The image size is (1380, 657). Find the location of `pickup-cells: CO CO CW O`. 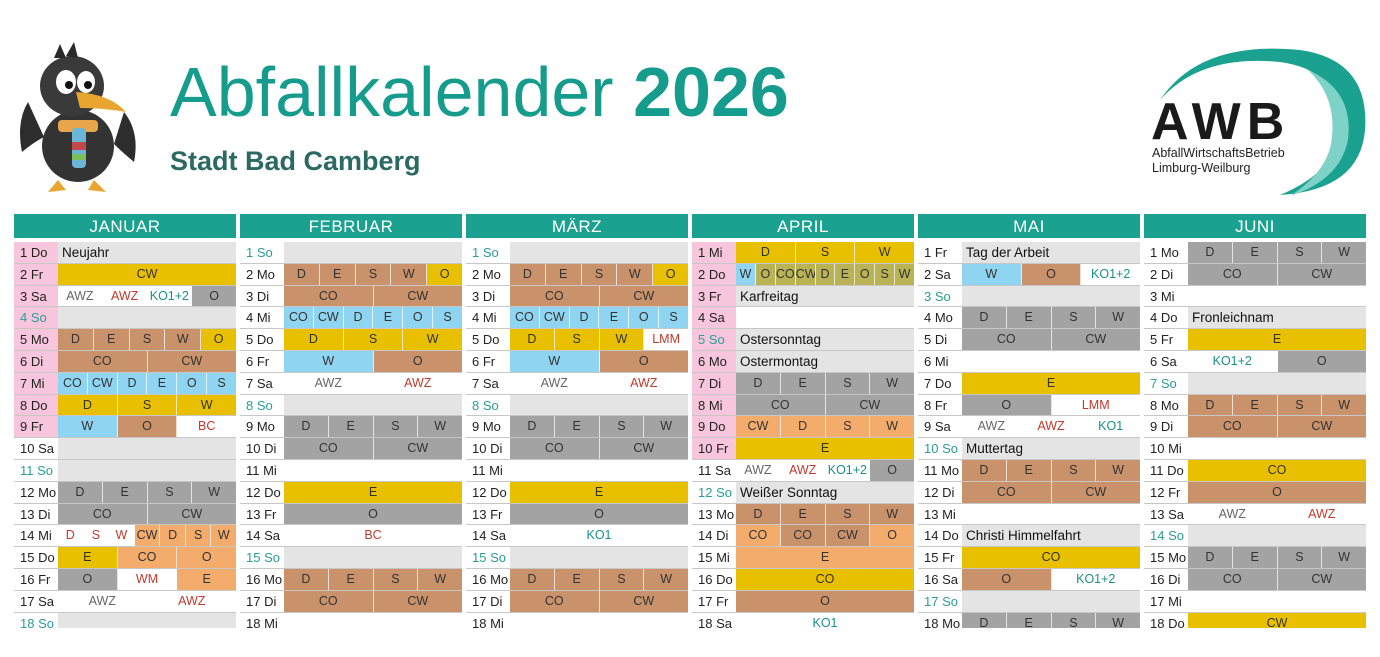

pickup-cells: CO CO CW O is located at coordinates (825, 536).